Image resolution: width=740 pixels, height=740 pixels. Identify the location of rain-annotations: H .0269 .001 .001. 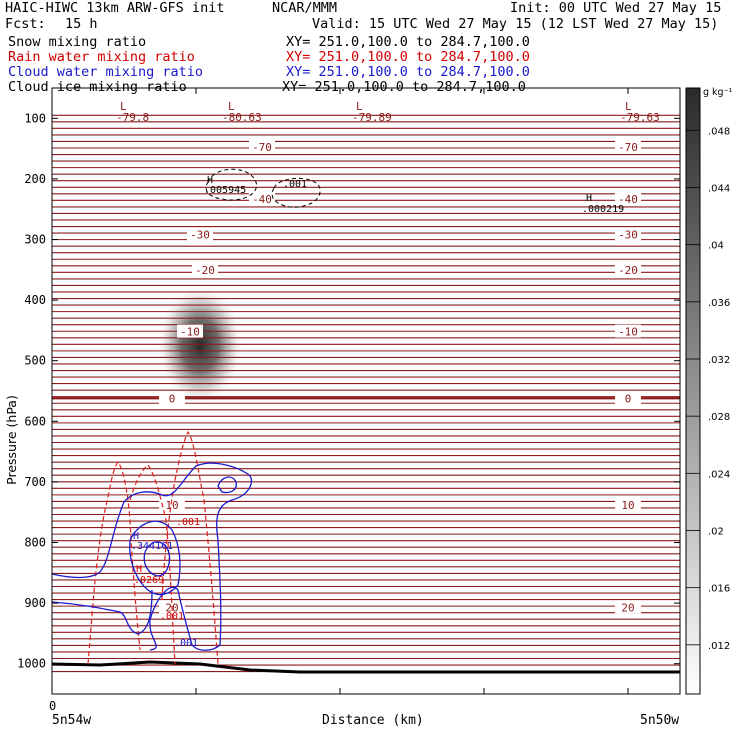
(167, 569).